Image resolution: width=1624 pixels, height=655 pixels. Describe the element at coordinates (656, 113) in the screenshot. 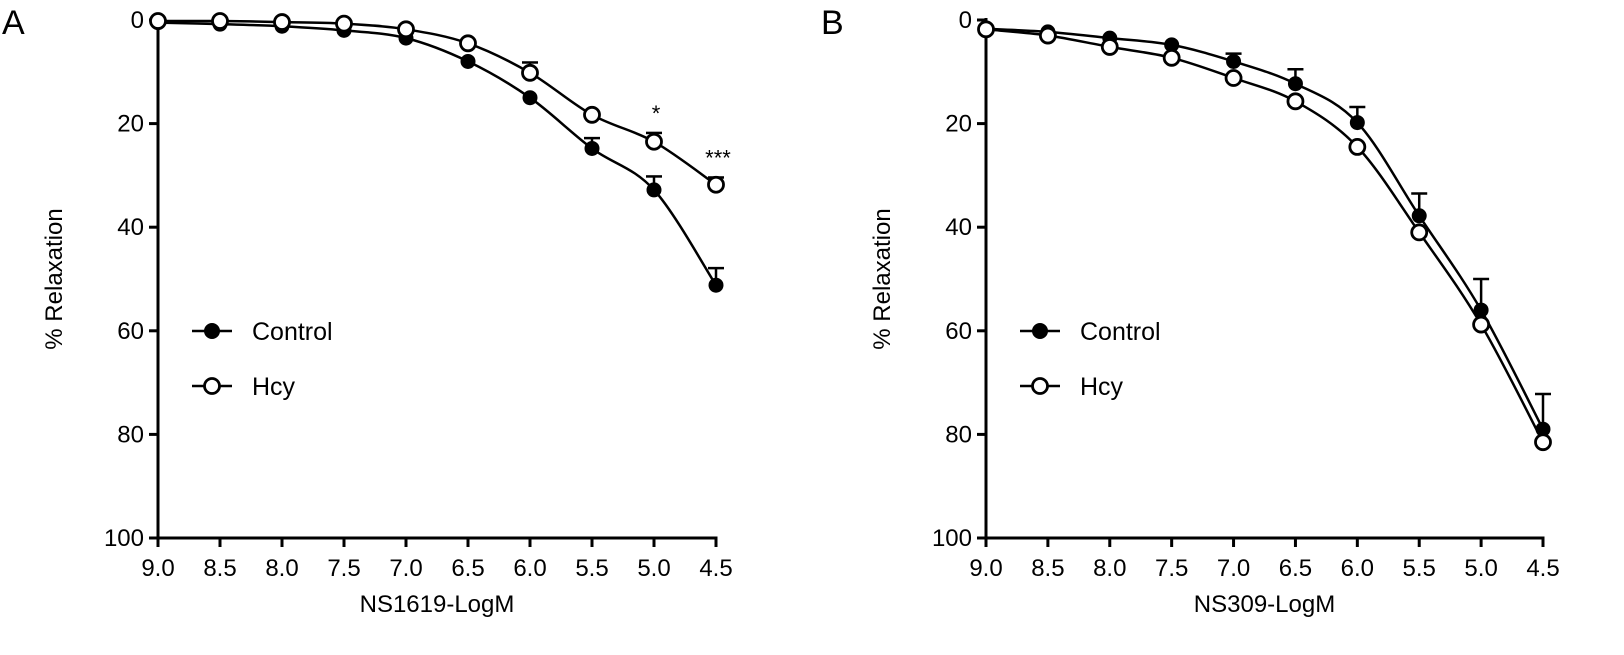

I see `significance-label: *` at that location.